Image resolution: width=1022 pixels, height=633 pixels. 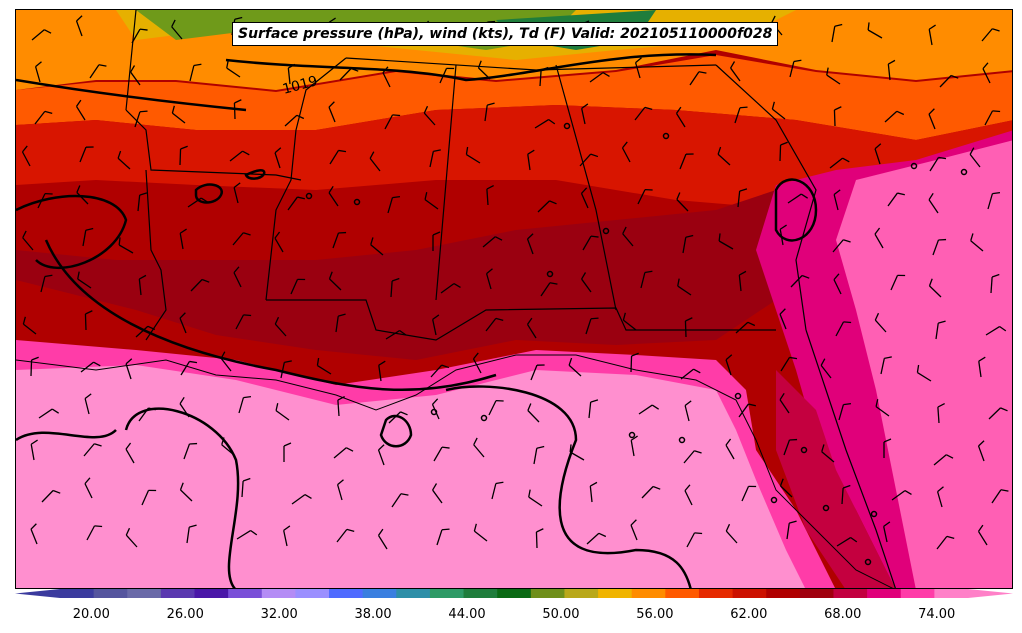 What do you see at coordinates (37, 593) in the screenshot?
I see `colorbar-extend-min` at bounding box center [37, 593].